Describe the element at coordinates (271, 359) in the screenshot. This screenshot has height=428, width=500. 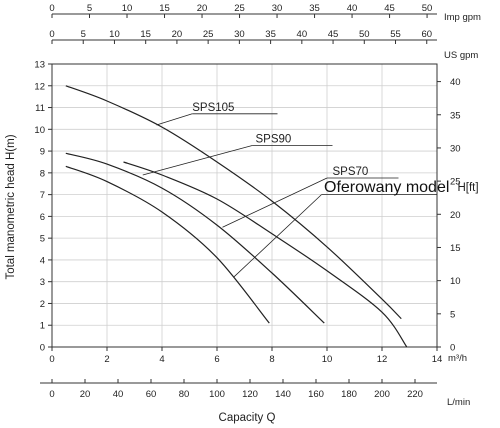
I see `x-tick-label: 8` at that location.